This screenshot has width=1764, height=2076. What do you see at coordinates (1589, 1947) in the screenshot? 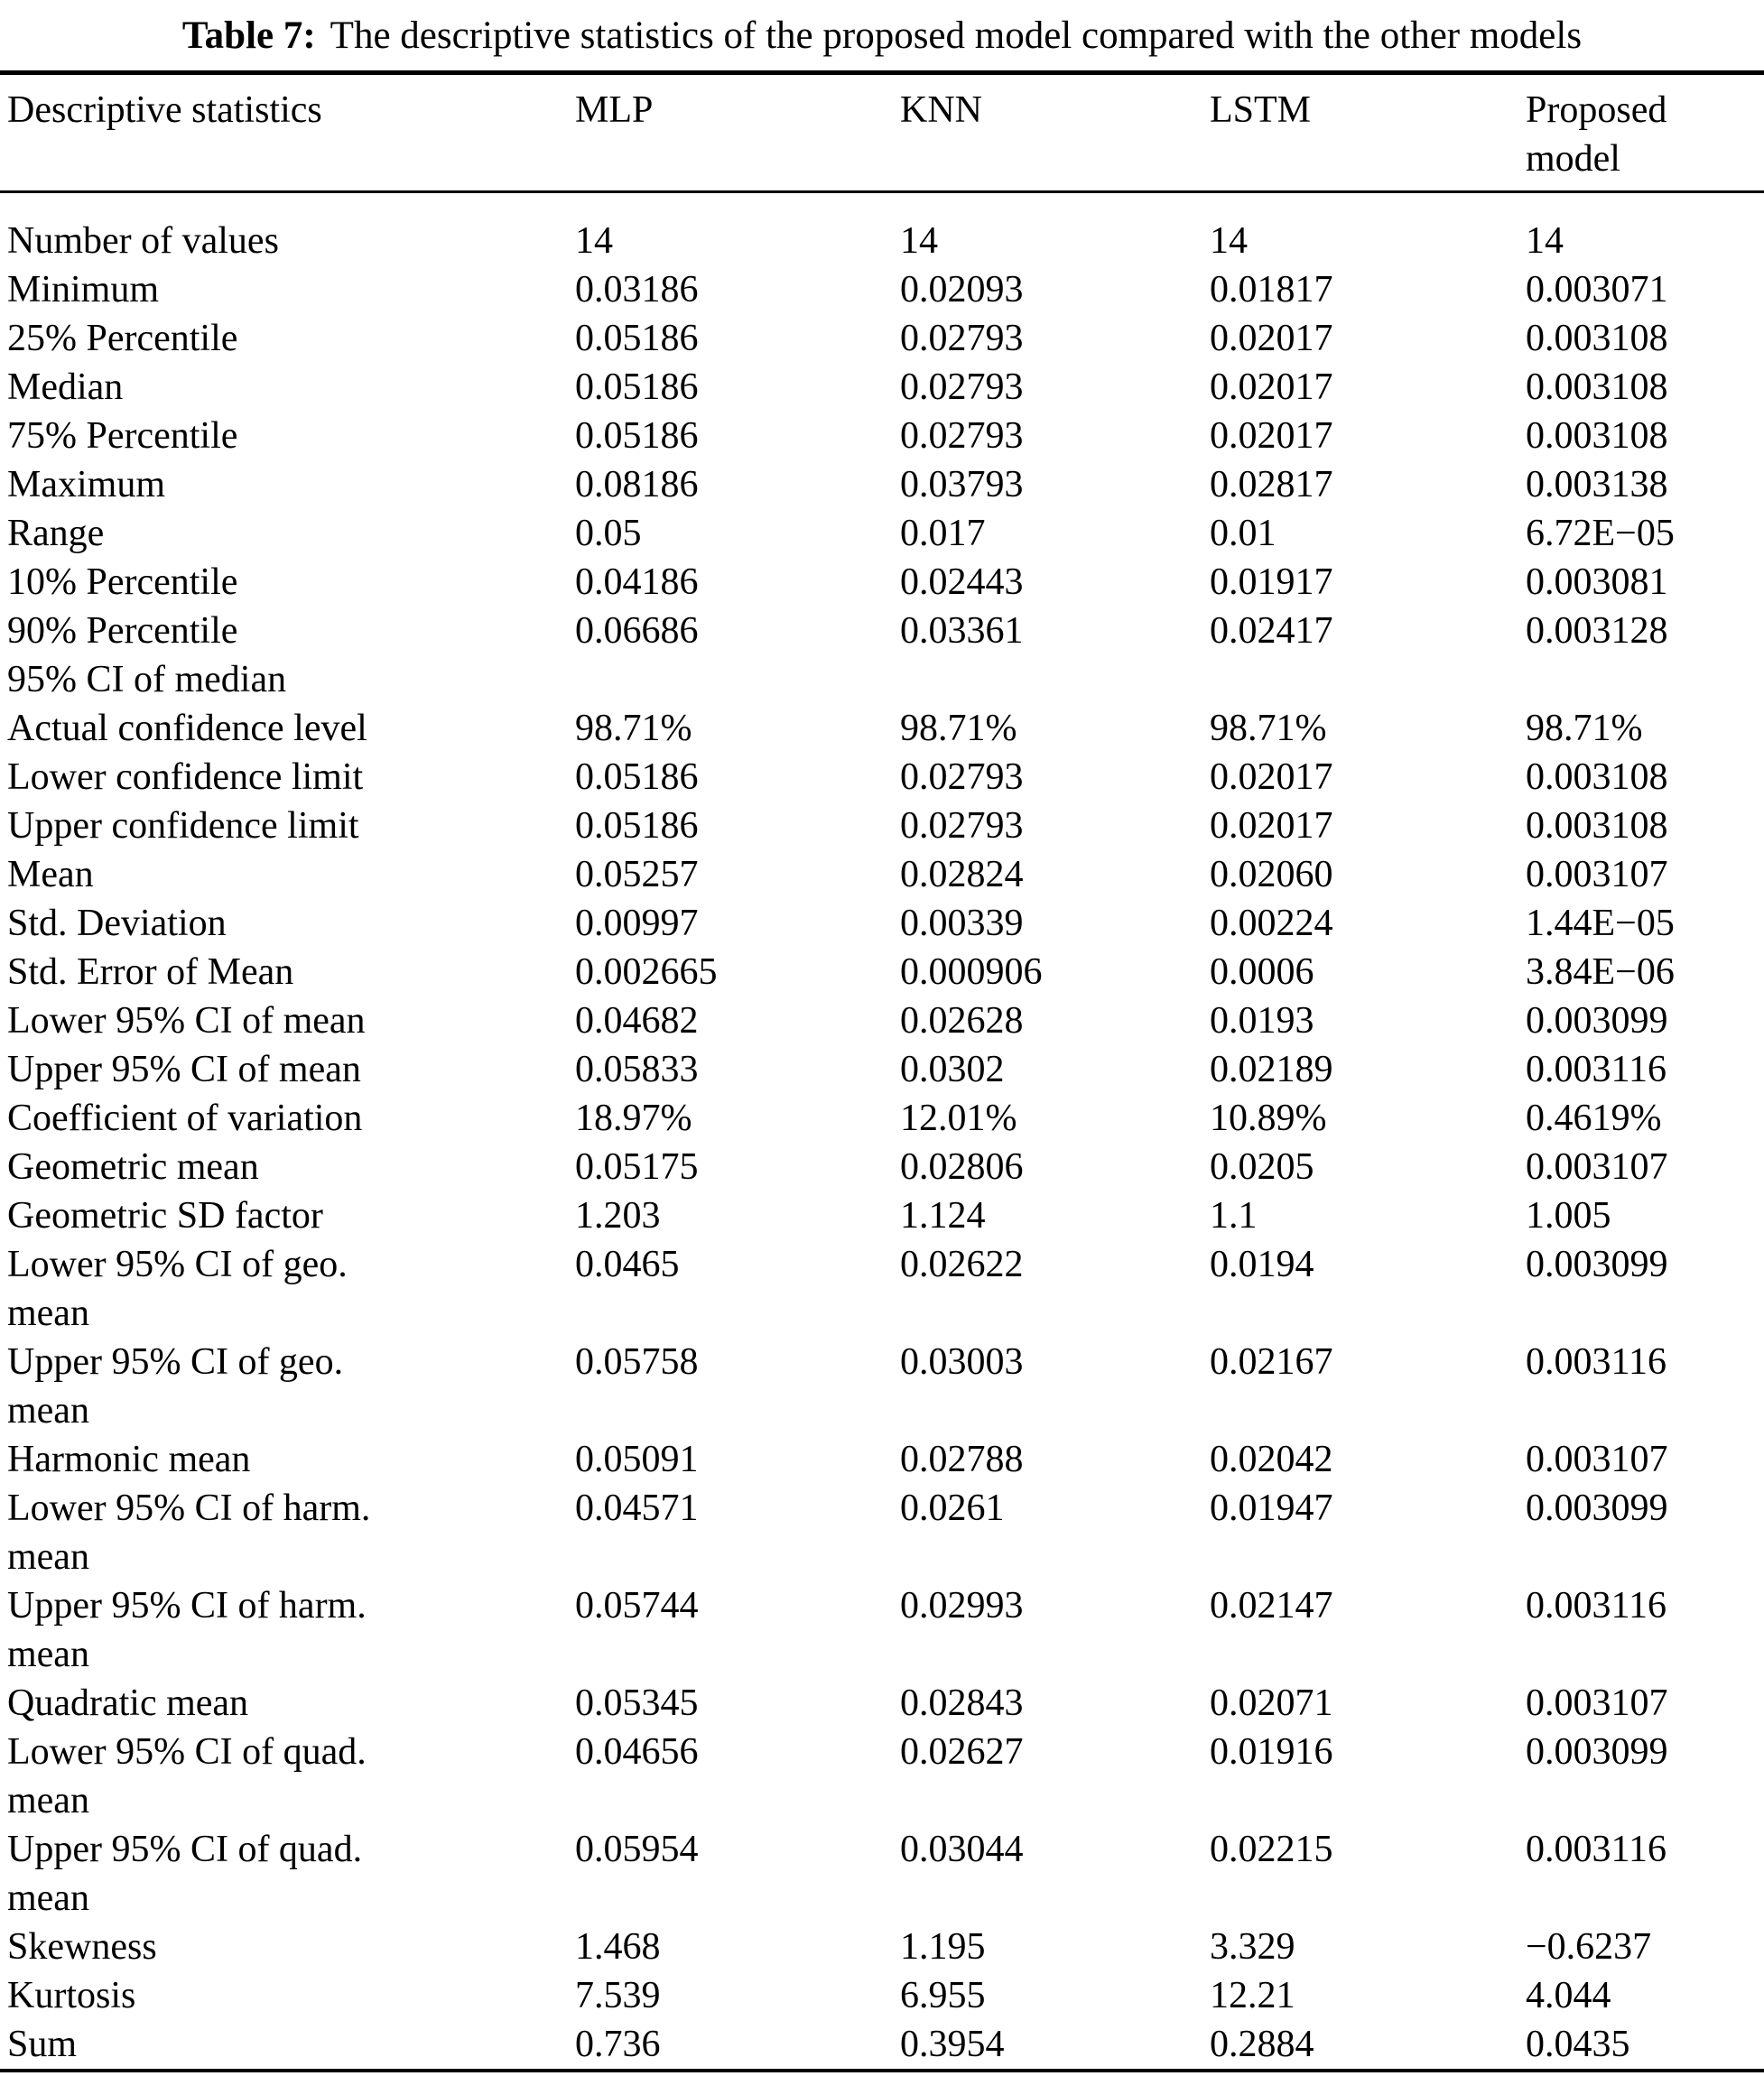
I see `cell-value: −0.6237` at bounding box center [1589, 1947].